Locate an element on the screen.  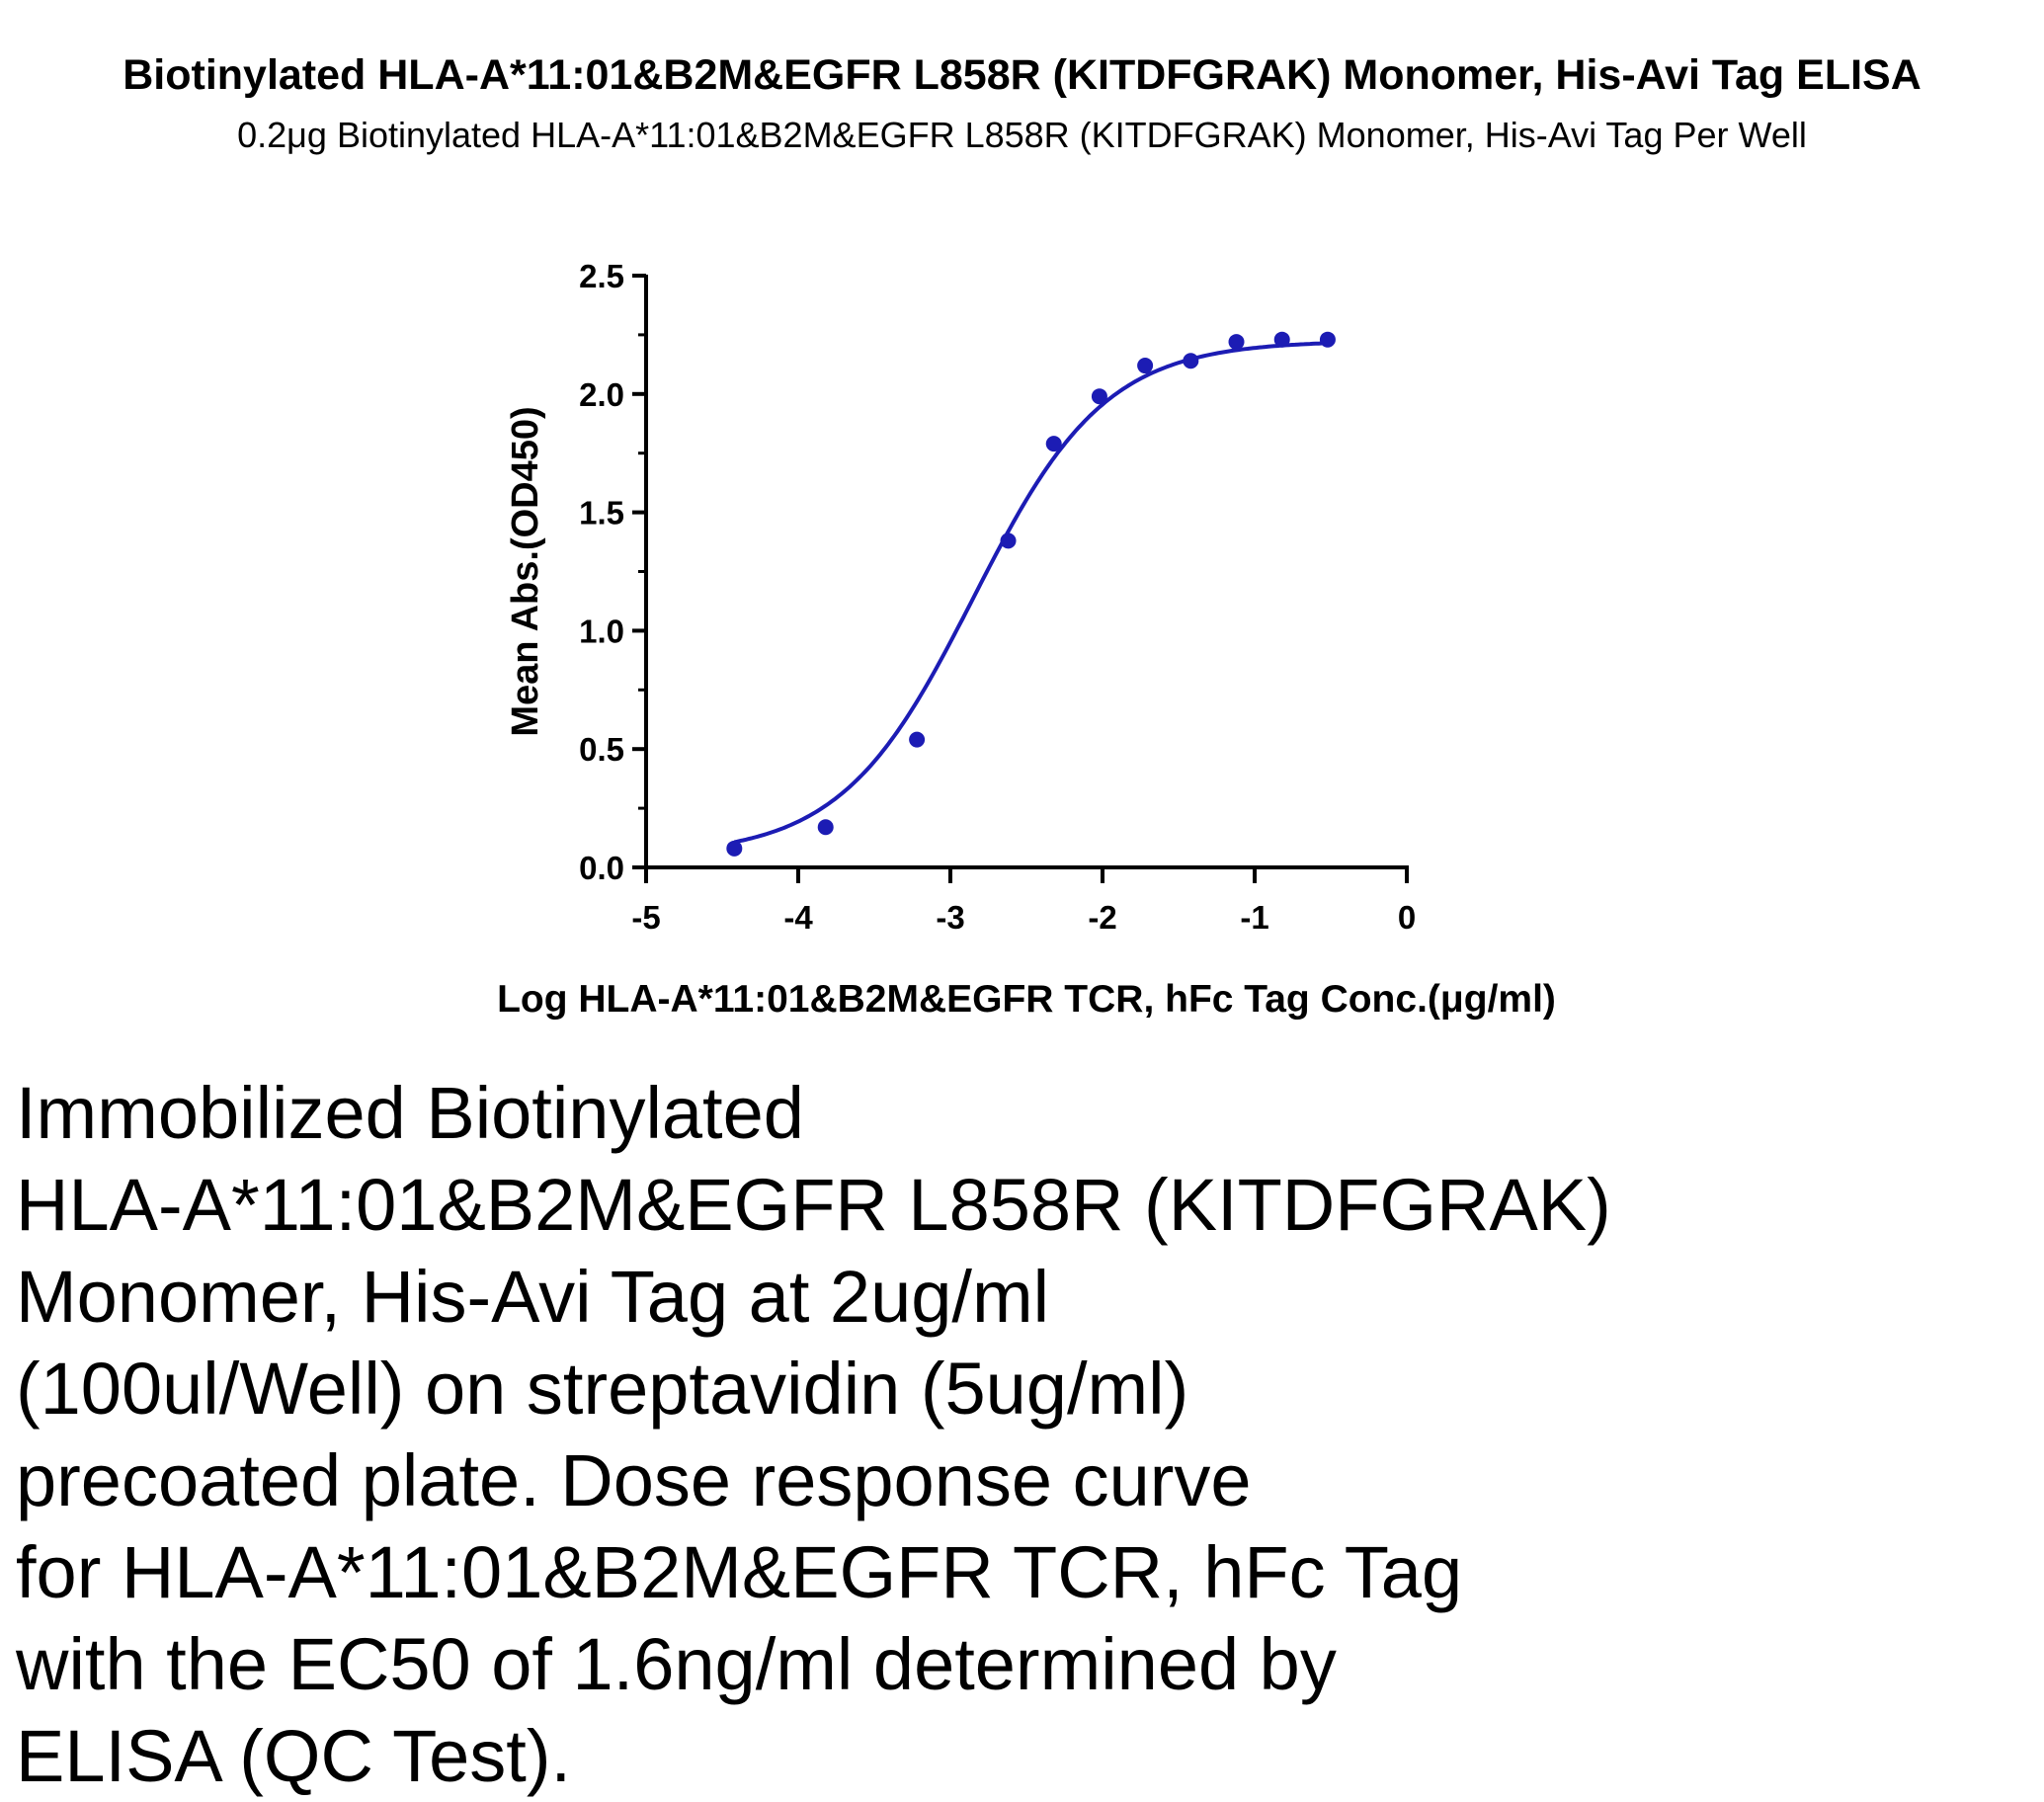
caption-line: Immobilized Biotinylated is located at coordinates (410, 1113).